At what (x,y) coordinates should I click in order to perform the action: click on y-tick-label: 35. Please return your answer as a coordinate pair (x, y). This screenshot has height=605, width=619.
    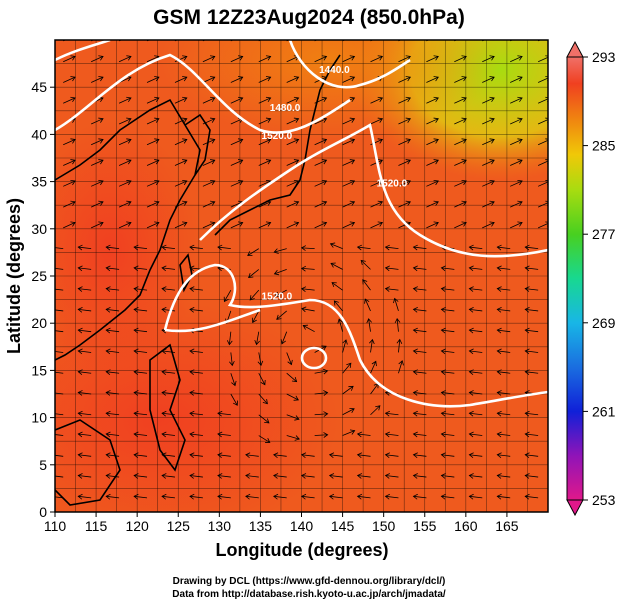
    Looking at the image, I should click on (39, 182).